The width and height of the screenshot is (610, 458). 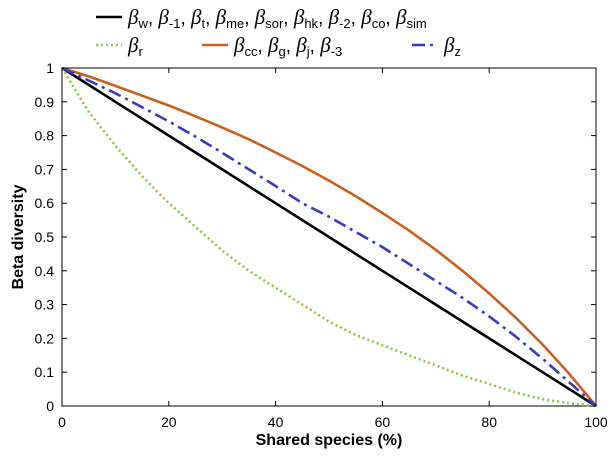 I want to click on y-tick-label: 0.4, so click(x=45, y=271).